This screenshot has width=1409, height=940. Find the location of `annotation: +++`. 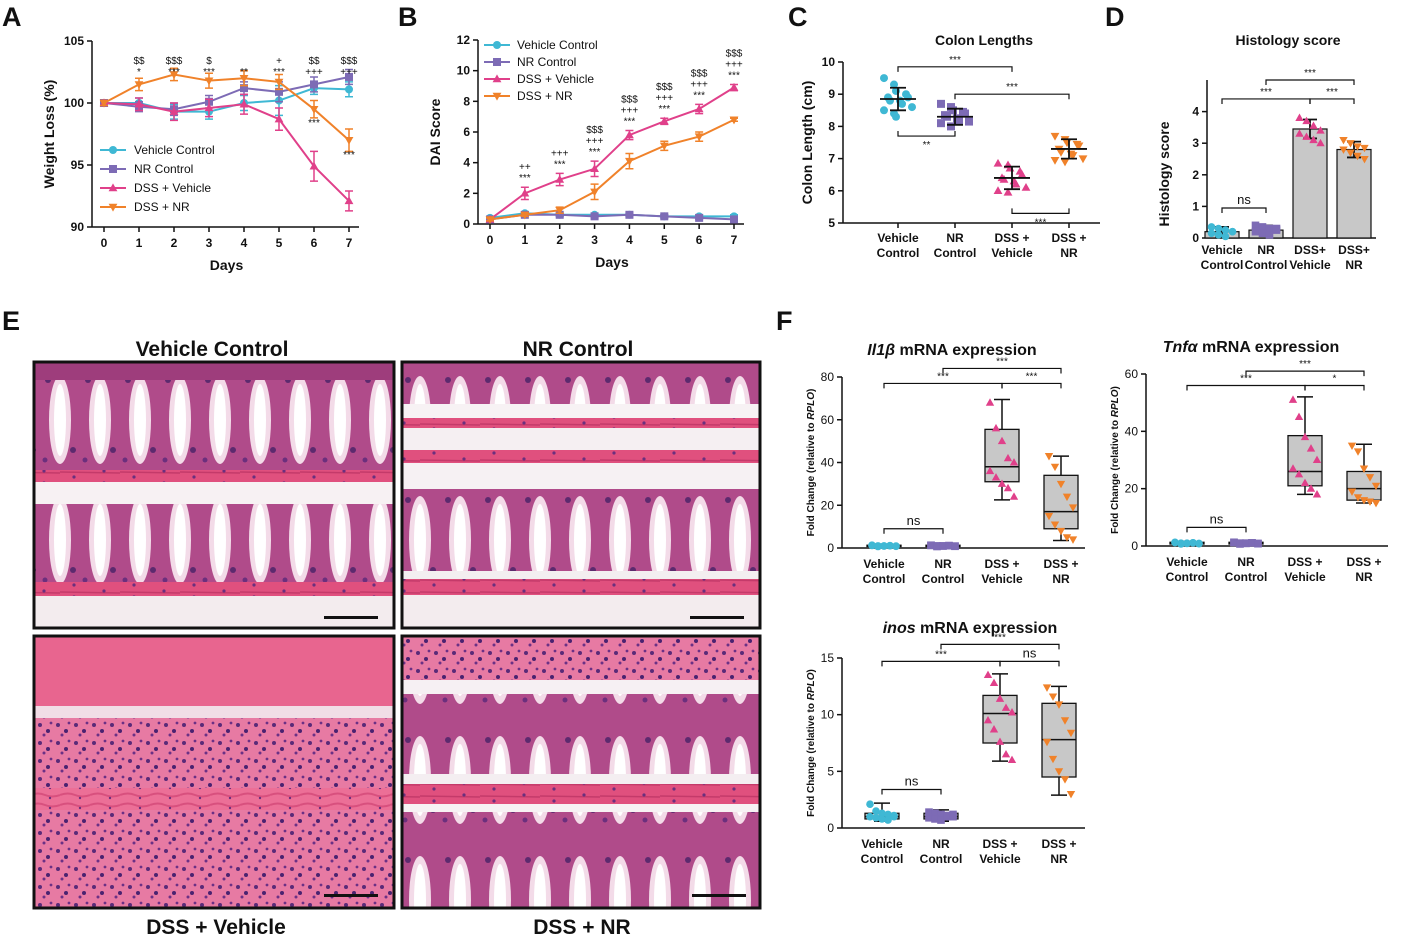

annotation: +++ is located at coordinates (734, 64).